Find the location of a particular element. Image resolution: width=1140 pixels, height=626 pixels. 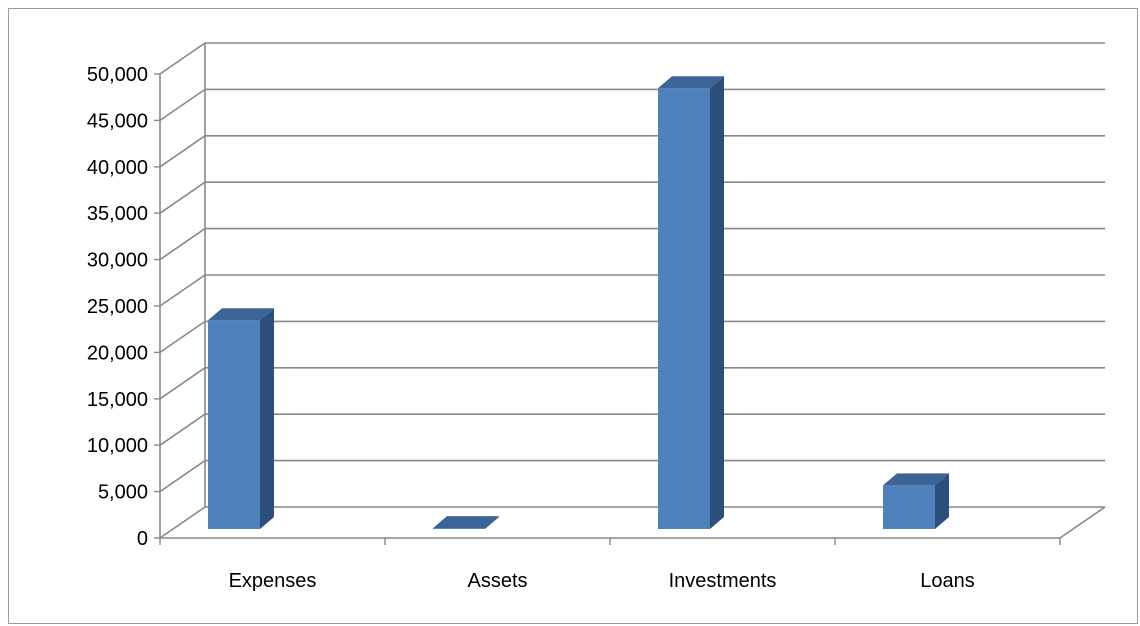

y-tick-label: 40,000 is located at coordinates (117, 168).